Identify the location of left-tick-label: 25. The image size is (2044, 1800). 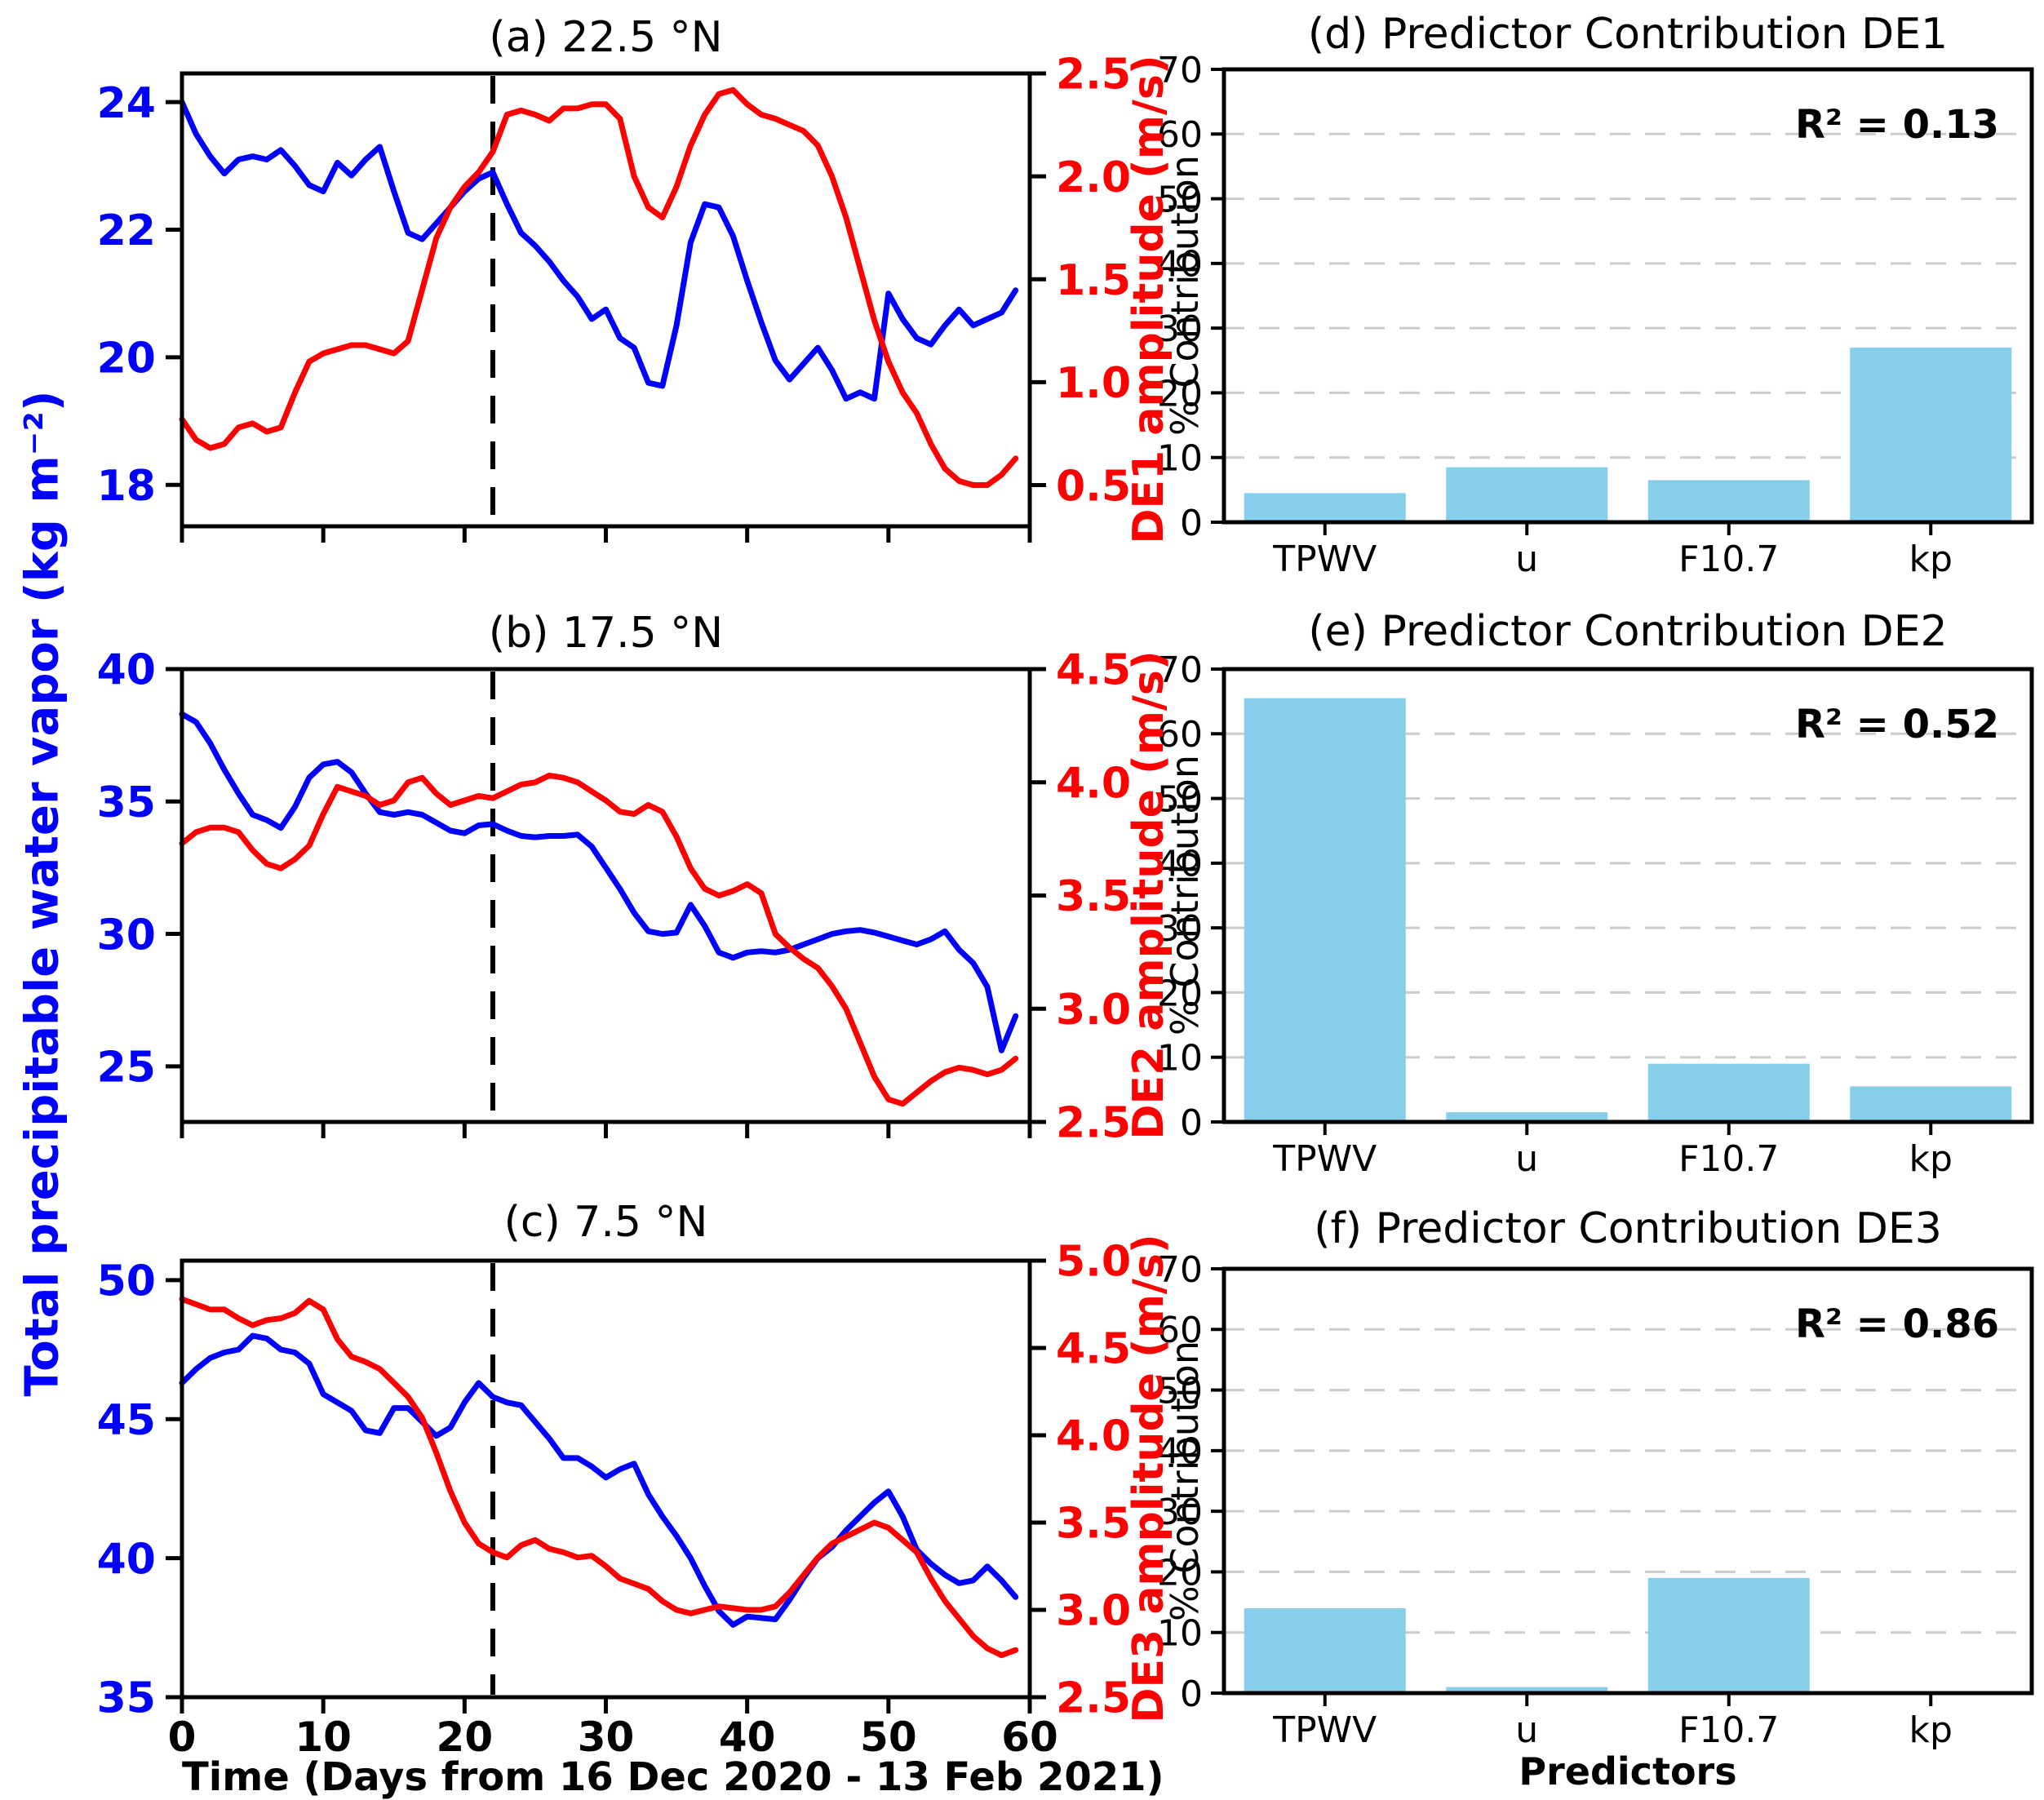
(127, 1068).